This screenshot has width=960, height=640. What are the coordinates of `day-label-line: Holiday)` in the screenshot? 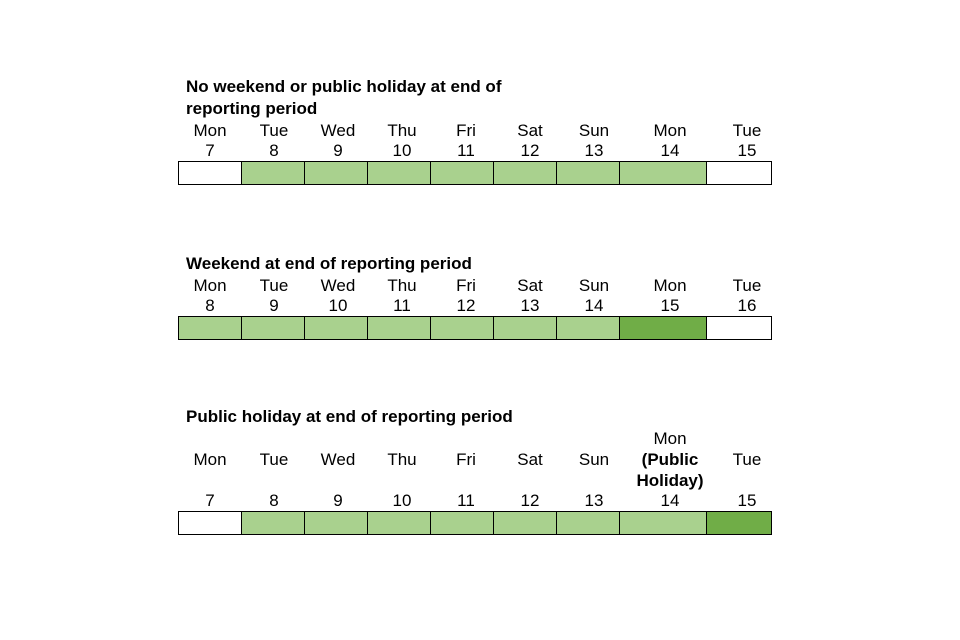 It's located at (670, 480).